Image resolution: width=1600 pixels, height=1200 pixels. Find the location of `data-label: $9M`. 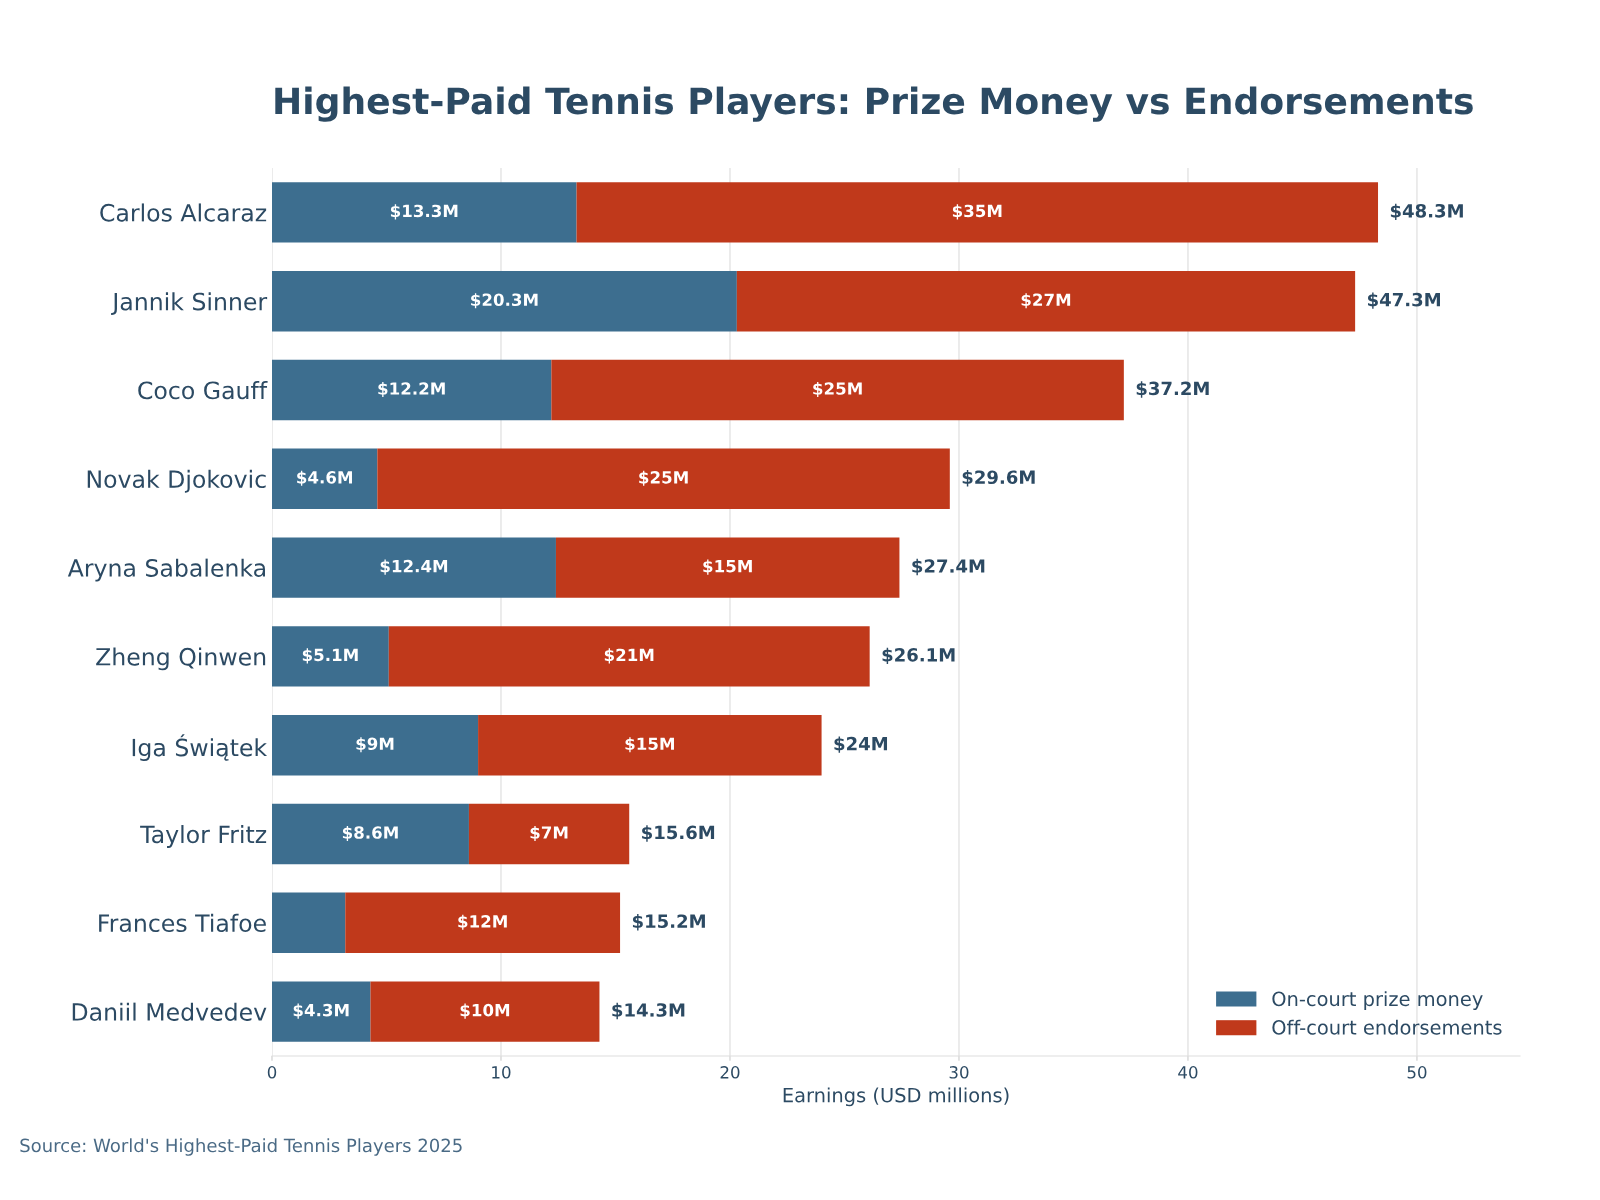

data-label: $9M is located at coordinates (375, 745).